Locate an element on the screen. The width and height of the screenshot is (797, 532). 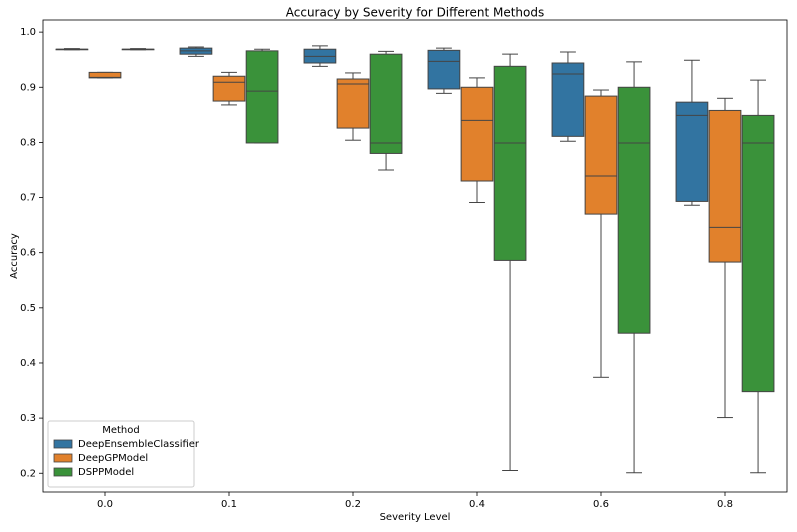
y-tick-label: 0.7 is located at coordinates (28, 198).